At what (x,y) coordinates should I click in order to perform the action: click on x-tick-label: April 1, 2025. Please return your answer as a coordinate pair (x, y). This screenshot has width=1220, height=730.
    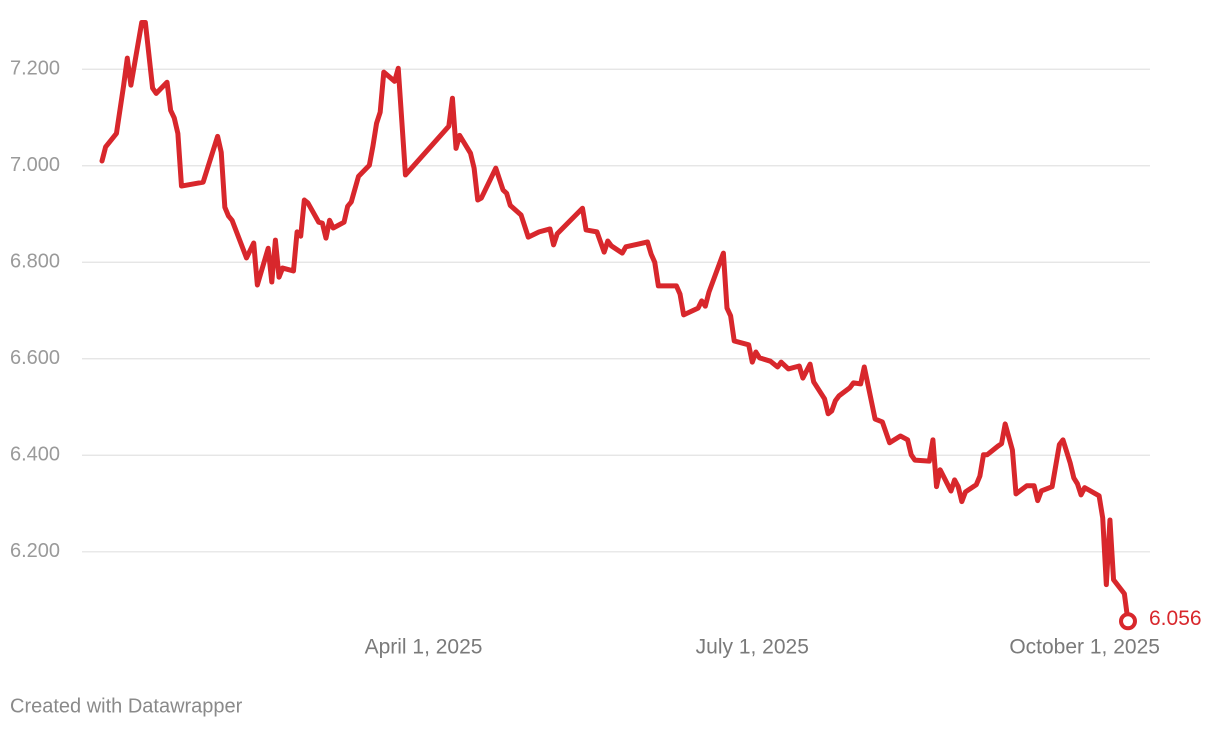
    Looking at the image, I should click on (424, 647).